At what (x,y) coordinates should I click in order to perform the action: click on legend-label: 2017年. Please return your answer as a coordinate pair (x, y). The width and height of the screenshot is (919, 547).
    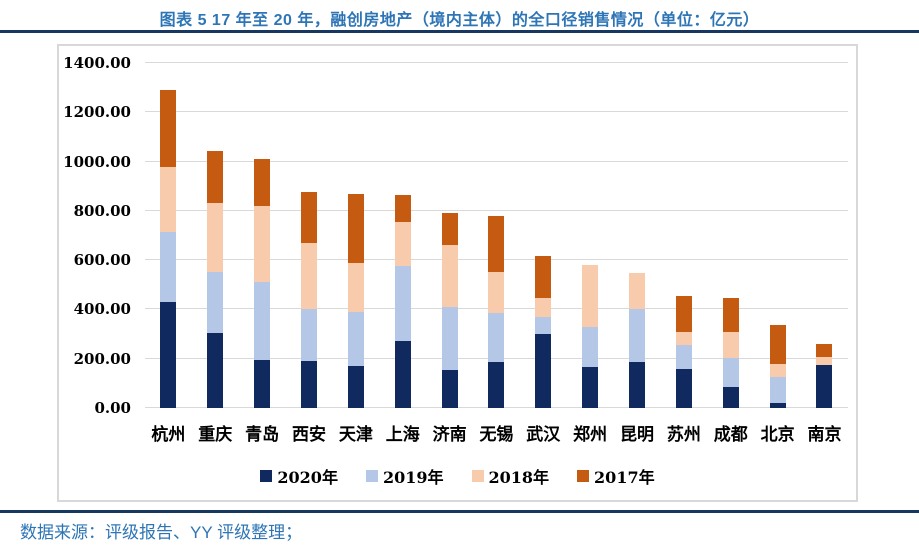
    Looking at the image, I should click on (624, 477).